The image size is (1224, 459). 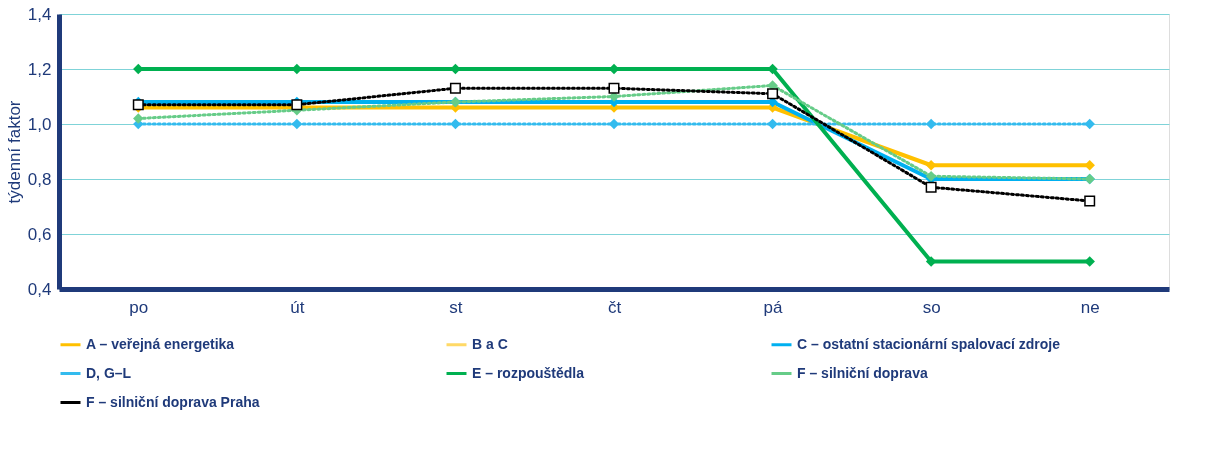 What do you see at coordinates (14, 152) in the screenshot?
I see `y-axis-title: týdenní faktor` at bounding box center [14, 152].